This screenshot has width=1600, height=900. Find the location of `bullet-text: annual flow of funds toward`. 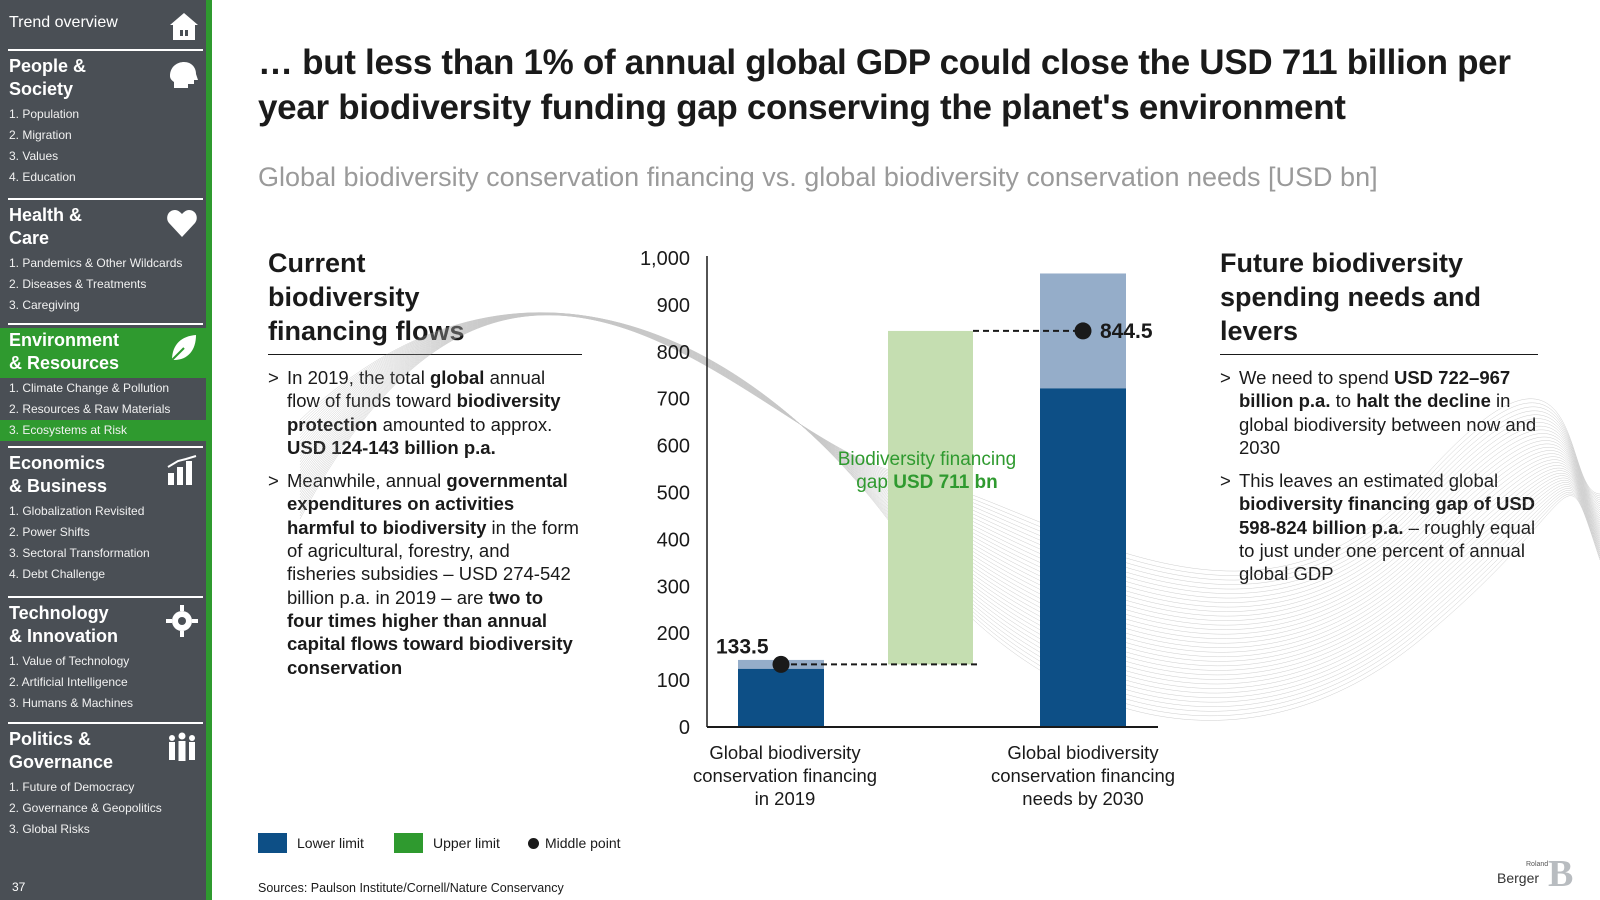

bullet-text: annual flow of funds toward is located at coordinates (416, 389).